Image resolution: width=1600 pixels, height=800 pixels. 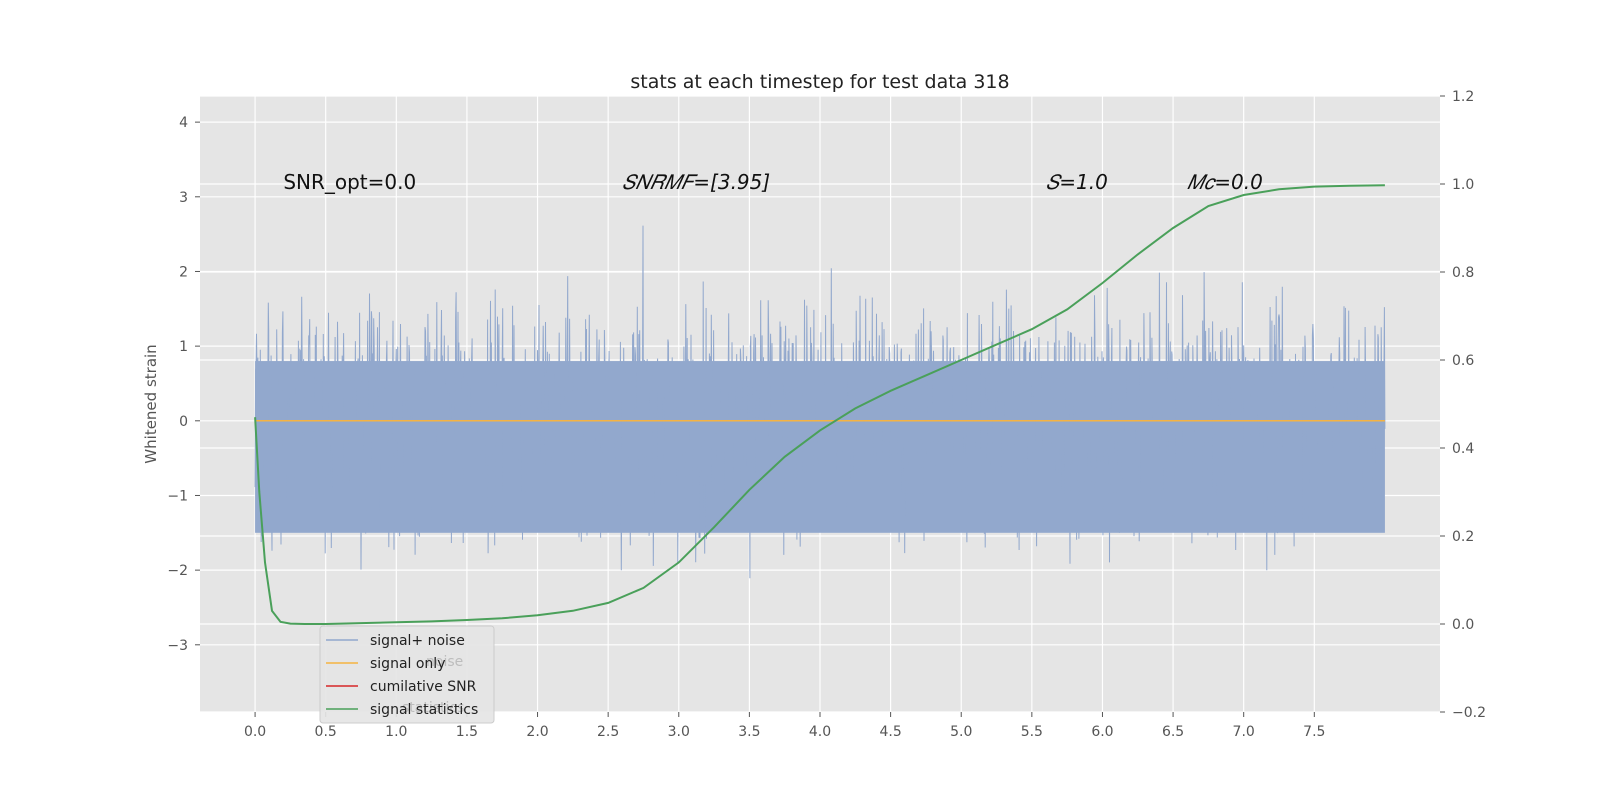 What do you see at coordinates (1102, 732) in the screenshot?
I see `x-tick-label: 6.0` at bounding box center [1102, 732].